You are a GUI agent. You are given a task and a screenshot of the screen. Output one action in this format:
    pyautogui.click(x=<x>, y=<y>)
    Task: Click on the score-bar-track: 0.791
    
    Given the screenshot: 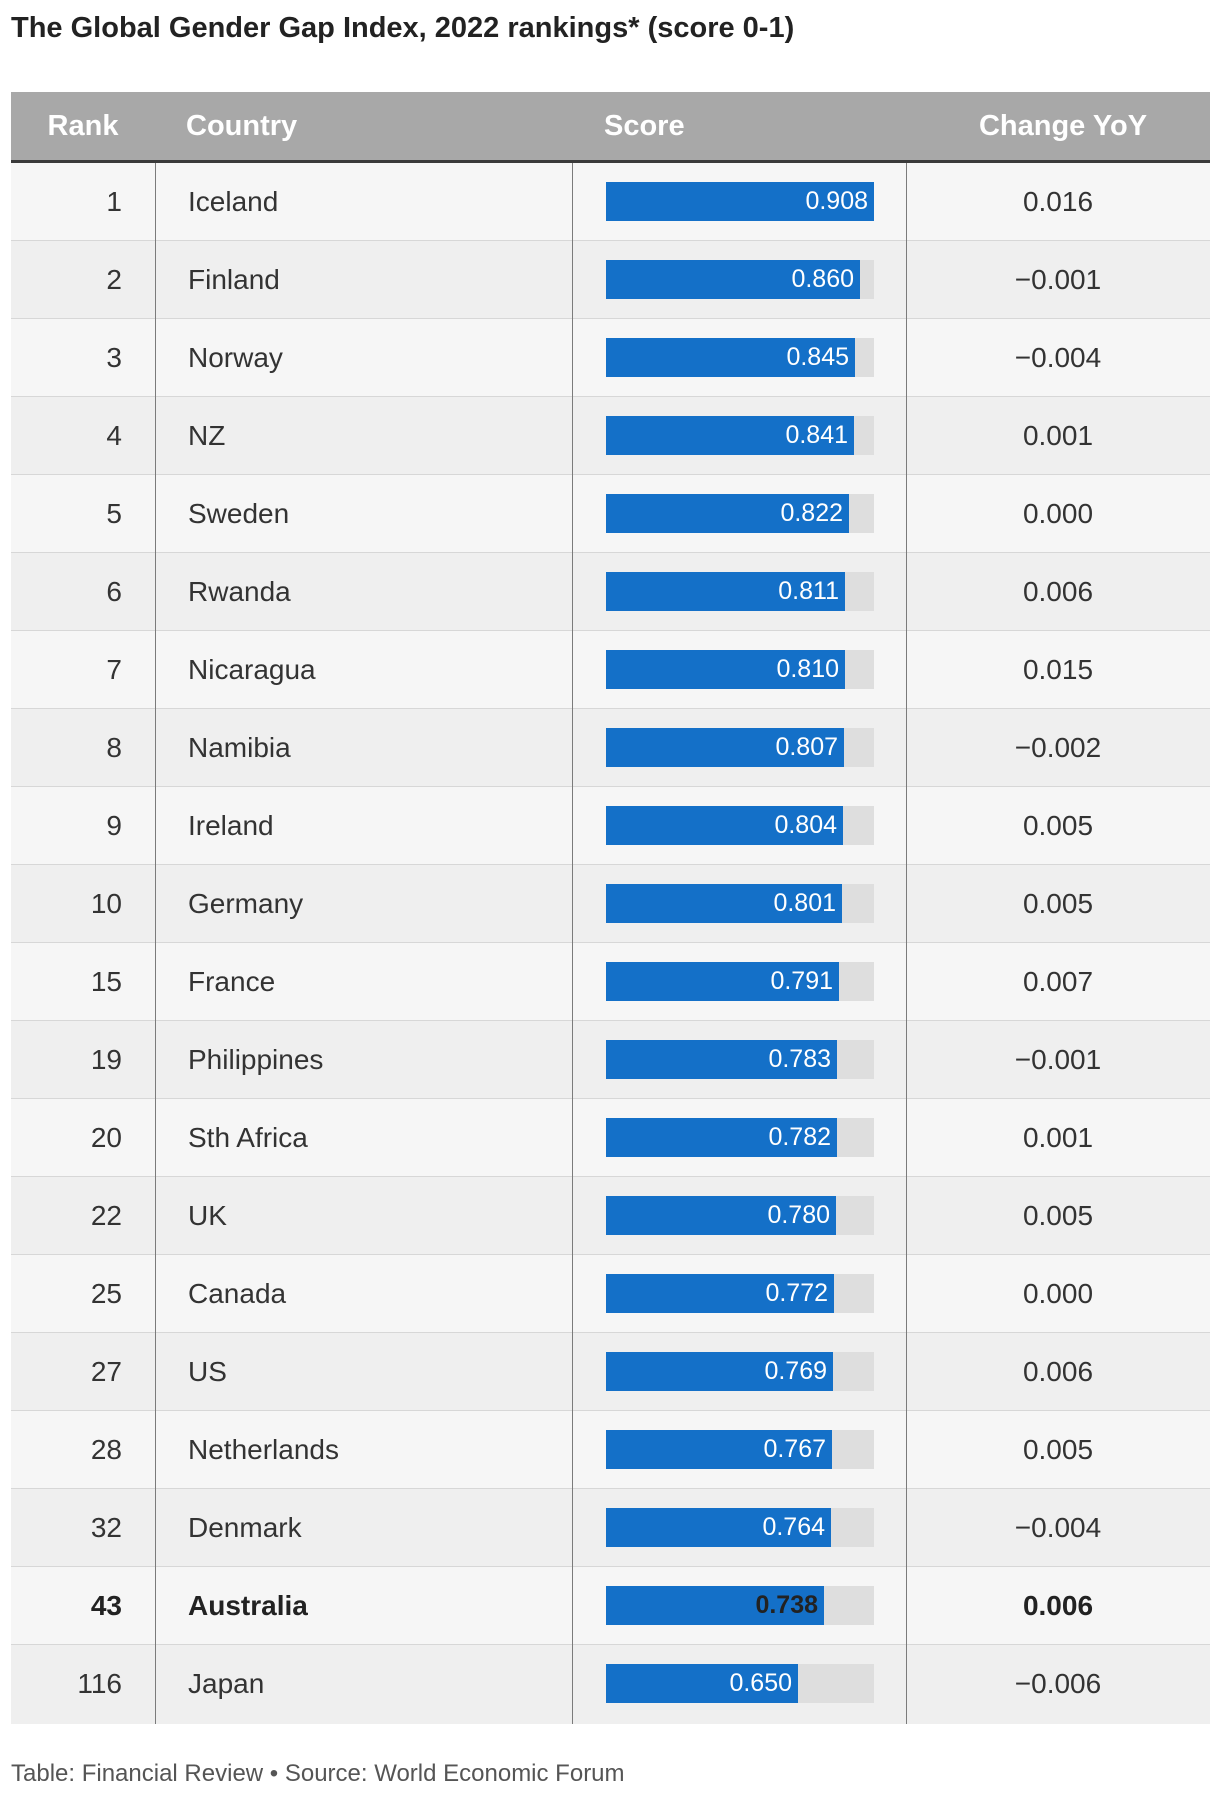 What is the action you would take?
    pyautogui.click(x=740, y=981)
    